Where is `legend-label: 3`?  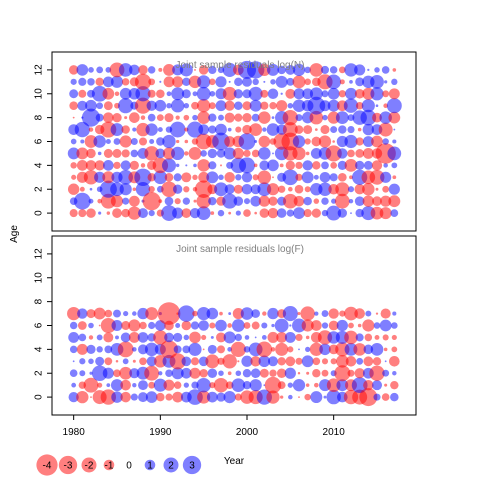
legend-label: 3 is located at coordinates (192, 466).